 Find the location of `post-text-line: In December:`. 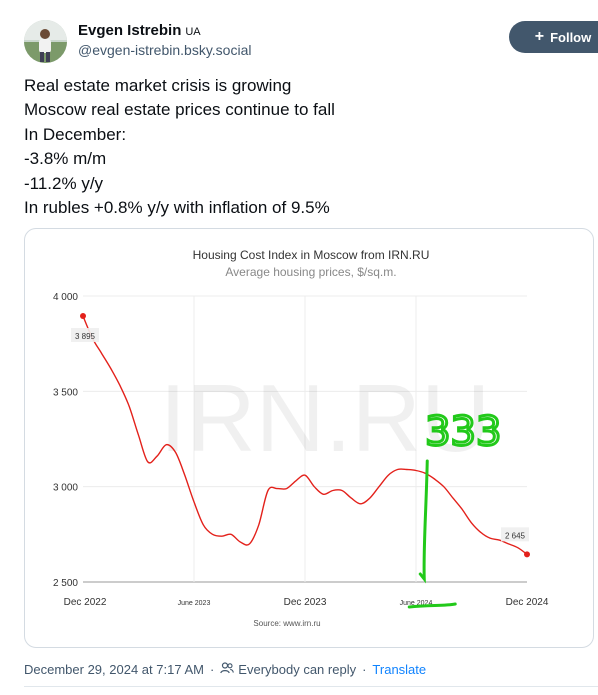

post-text-line: In December: is located at coordinates (75, 134).